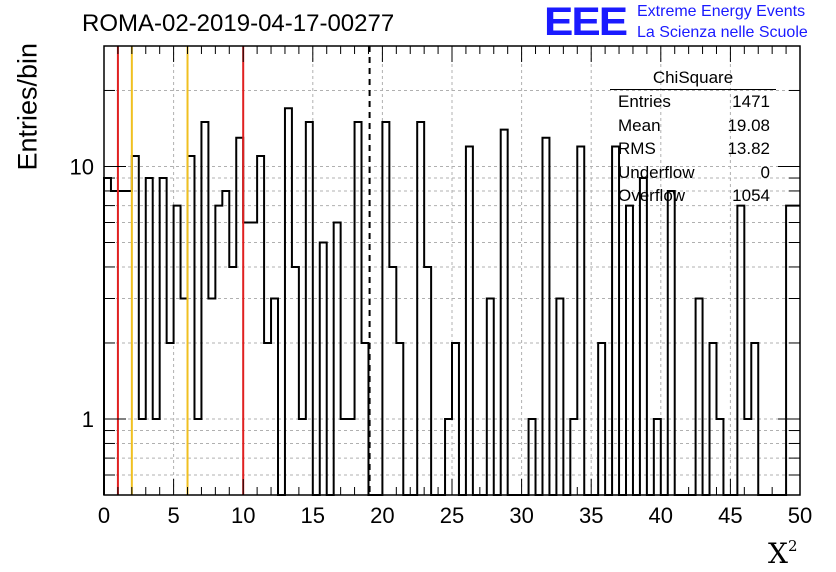 The width and height of the screenshot is (836, 572). I want to click on stats-label: Overflow, so click(652, 195).